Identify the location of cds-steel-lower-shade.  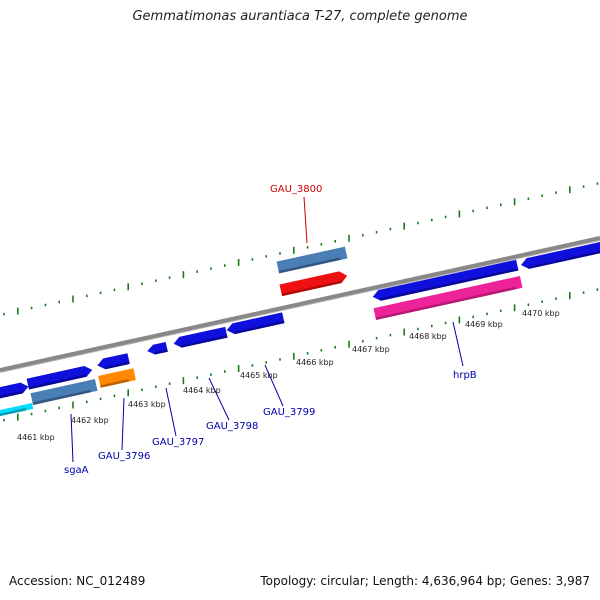
(61, 397).